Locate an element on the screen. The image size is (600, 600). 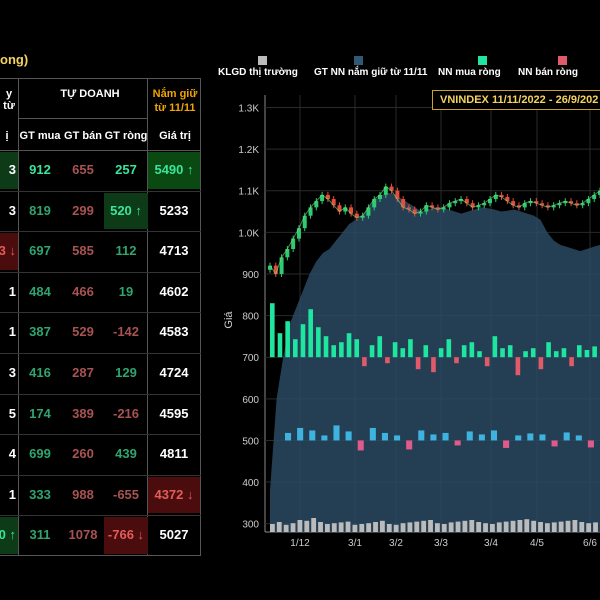
table-cell-ban: 529 is located at coordinates (83, 332).